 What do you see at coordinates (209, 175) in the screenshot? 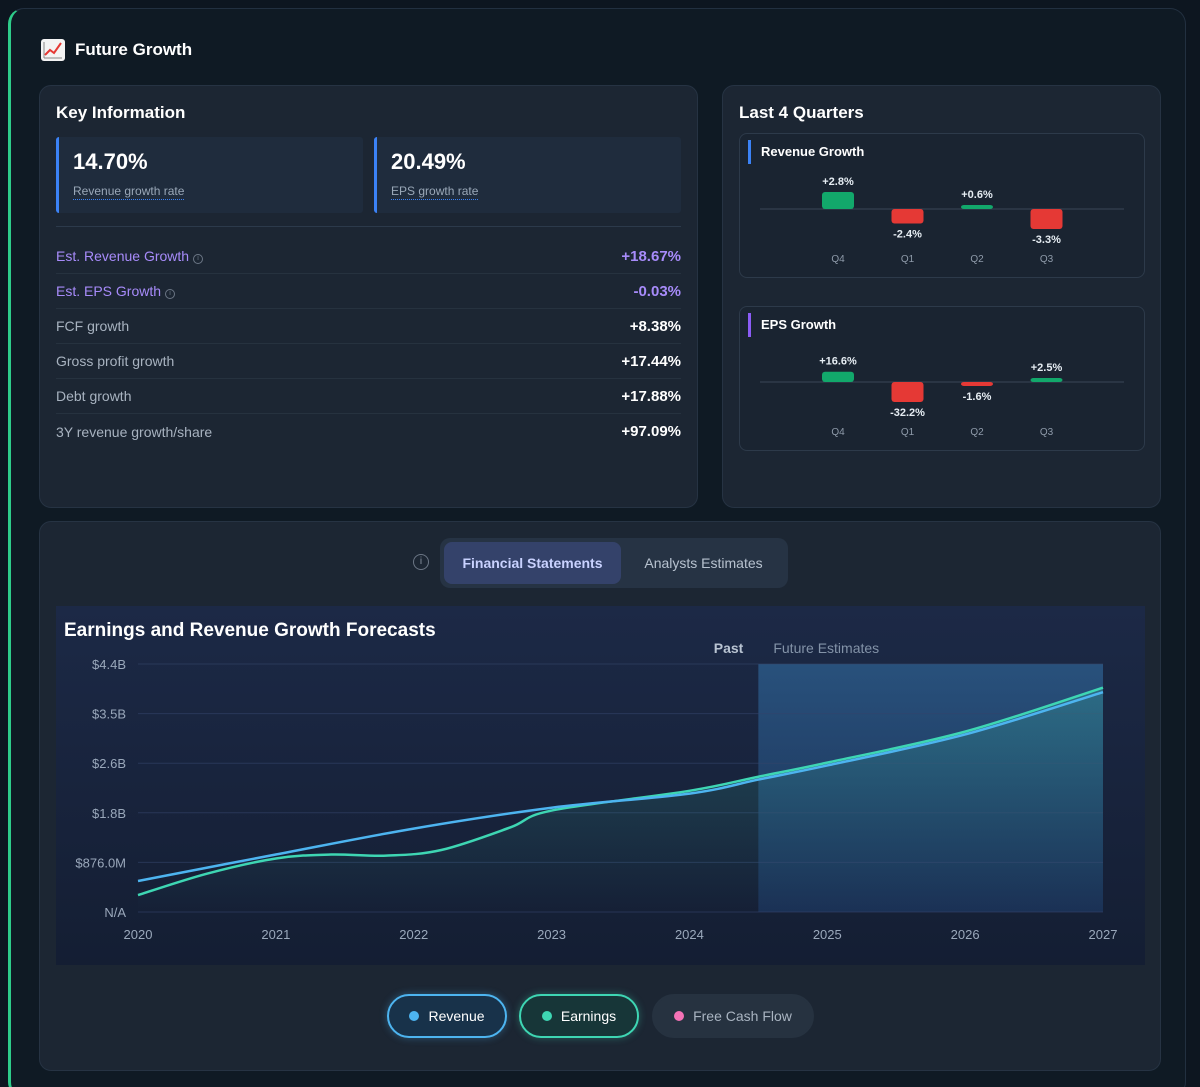
I see `kpi-revenue-growth-rate: 14.70% Revenue growth rate` at bounding box center [209, 175].